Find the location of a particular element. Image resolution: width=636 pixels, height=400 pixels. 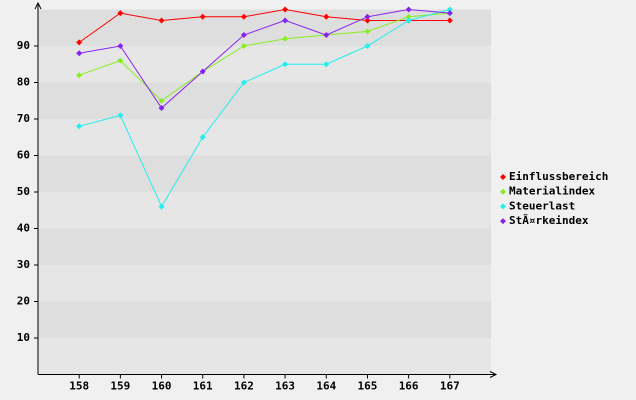

x-tick-label: 159 is located at coordinates (120, 386).